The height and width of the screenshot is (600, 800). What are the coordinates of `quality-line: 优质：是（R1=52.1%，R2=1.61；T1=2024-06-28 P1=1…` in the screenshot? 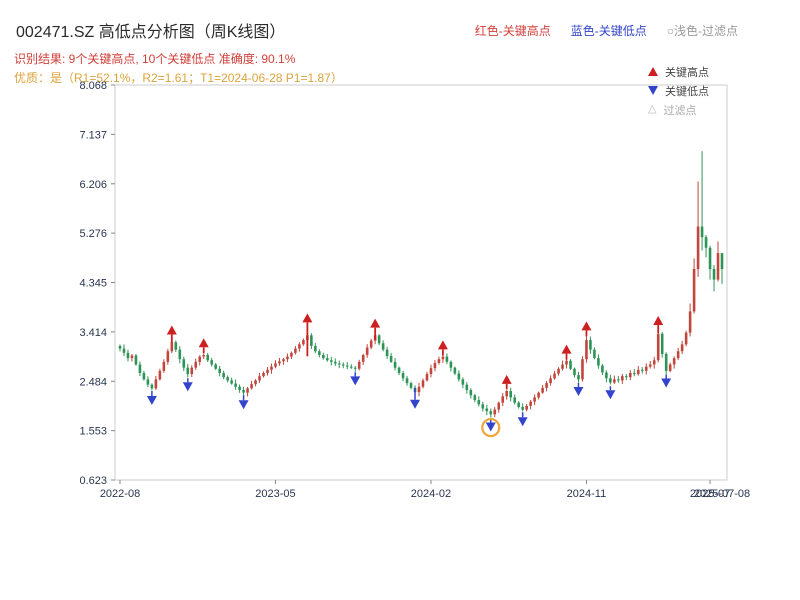 It's located at (178, 78).